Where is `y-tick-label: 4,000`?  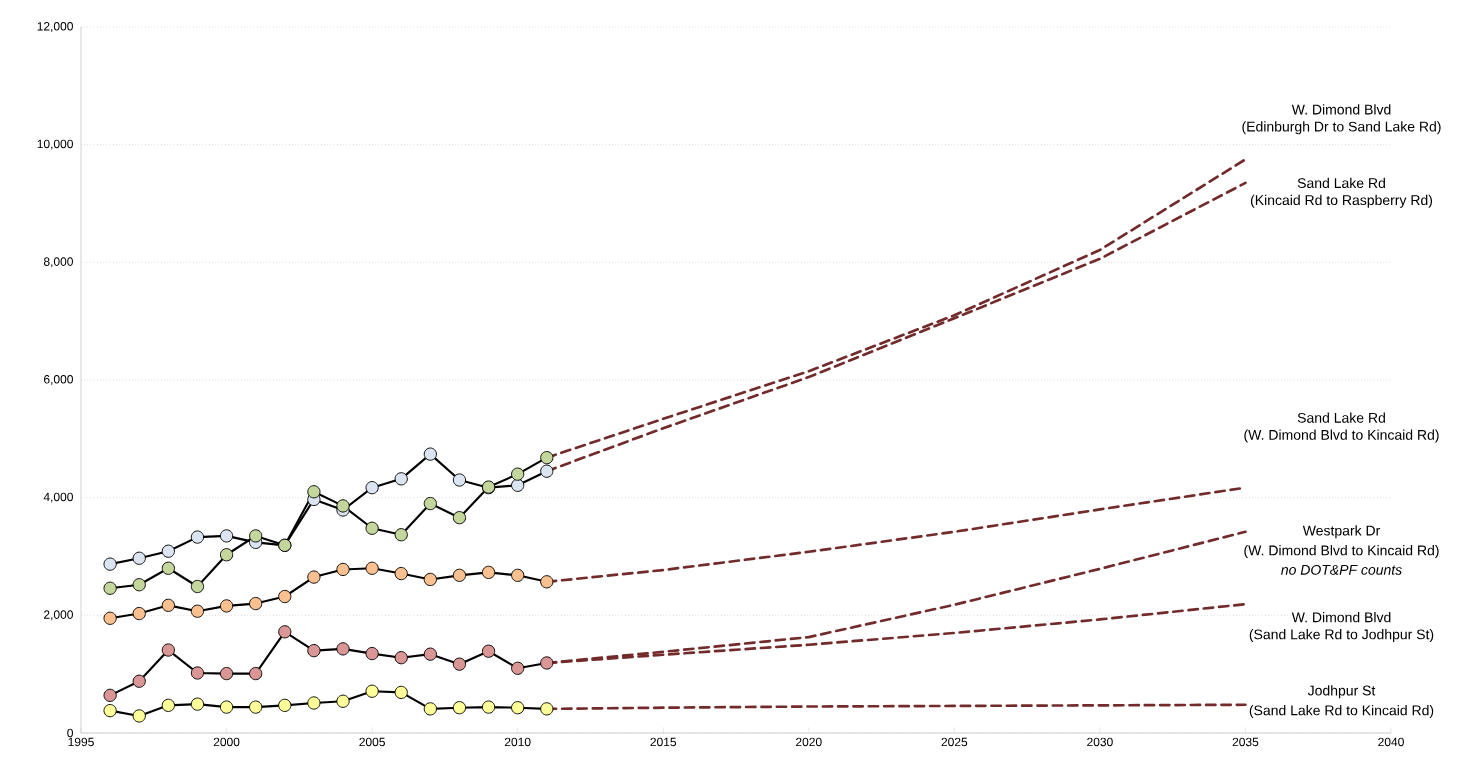 y-tick-label: 4,000 is located at coordinates (58, 497).